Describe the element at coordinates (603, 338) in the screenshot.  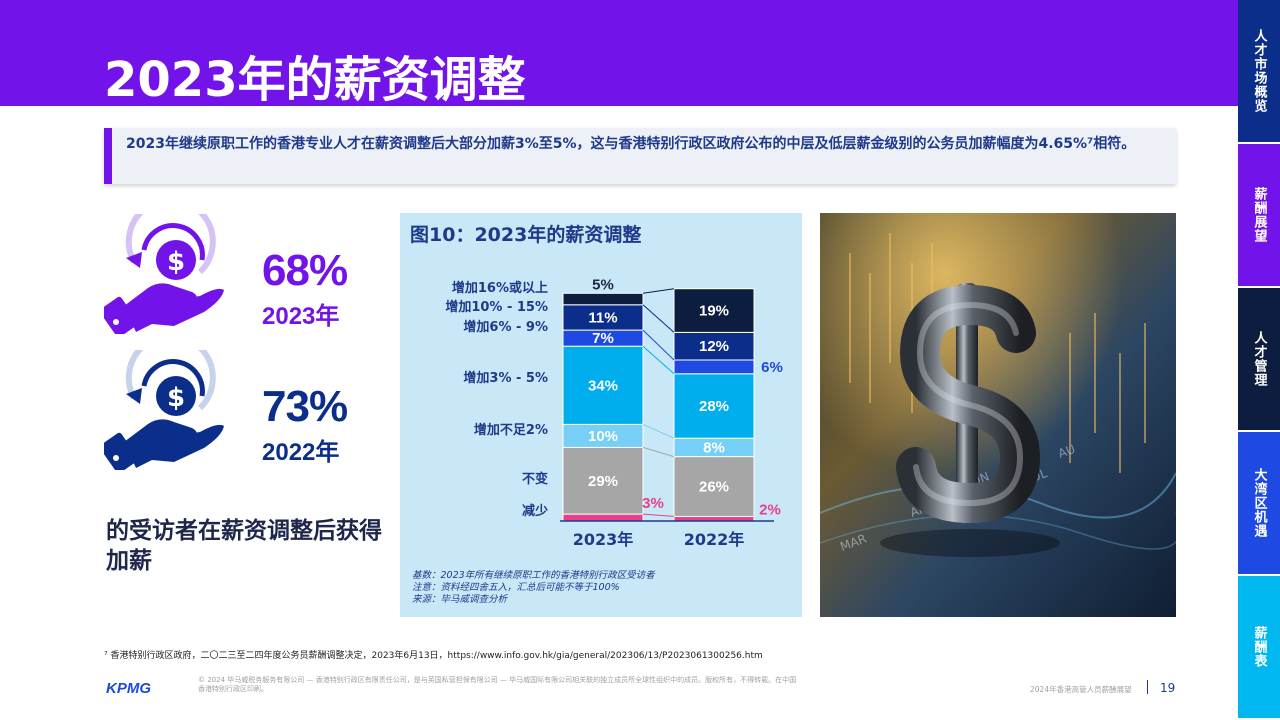
I see `data-label: 7%` at that location.